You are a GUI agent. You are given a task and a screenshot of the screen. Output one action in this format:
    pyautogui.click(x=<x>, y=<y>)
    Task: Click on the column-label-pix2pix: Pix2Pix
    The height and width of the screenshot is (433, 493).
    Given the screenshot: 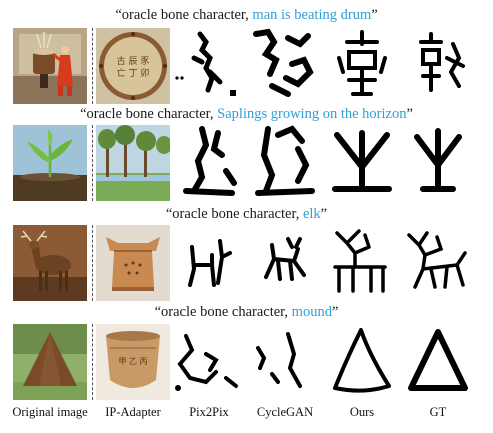 What is the action you would take?
    pyautogui.click(x=209, y=412)
    